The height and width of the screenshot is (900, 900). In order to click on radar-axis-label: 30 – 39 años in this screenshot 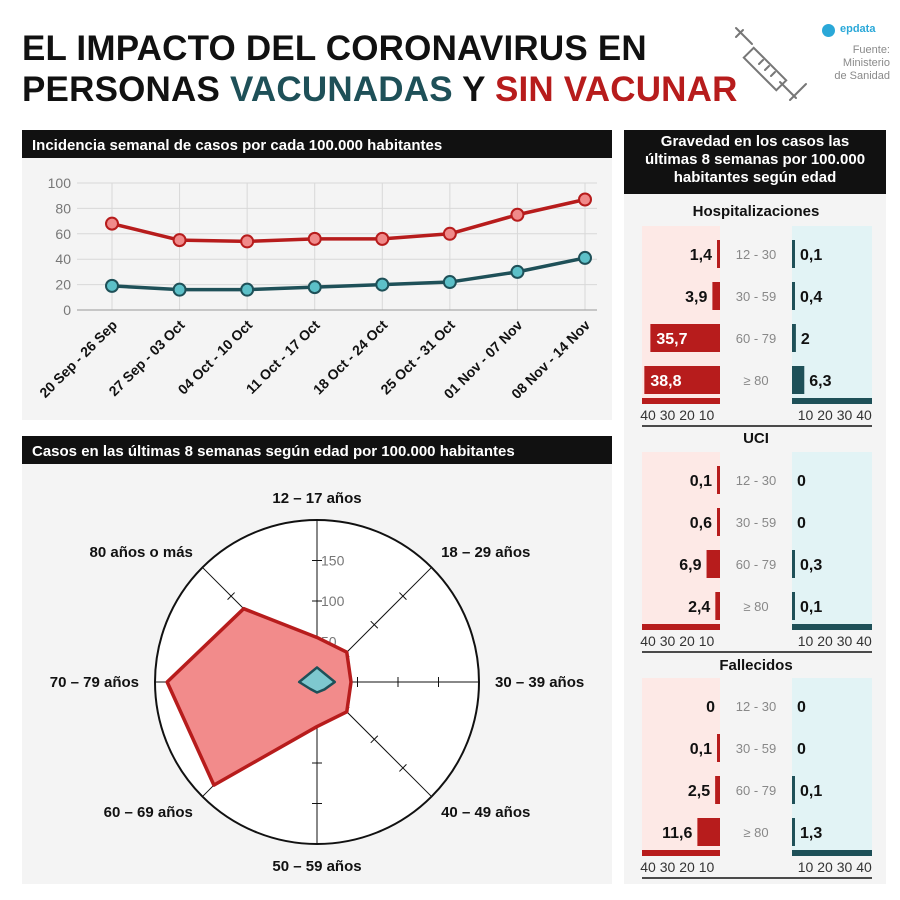, I will do `click(539, 682)`.